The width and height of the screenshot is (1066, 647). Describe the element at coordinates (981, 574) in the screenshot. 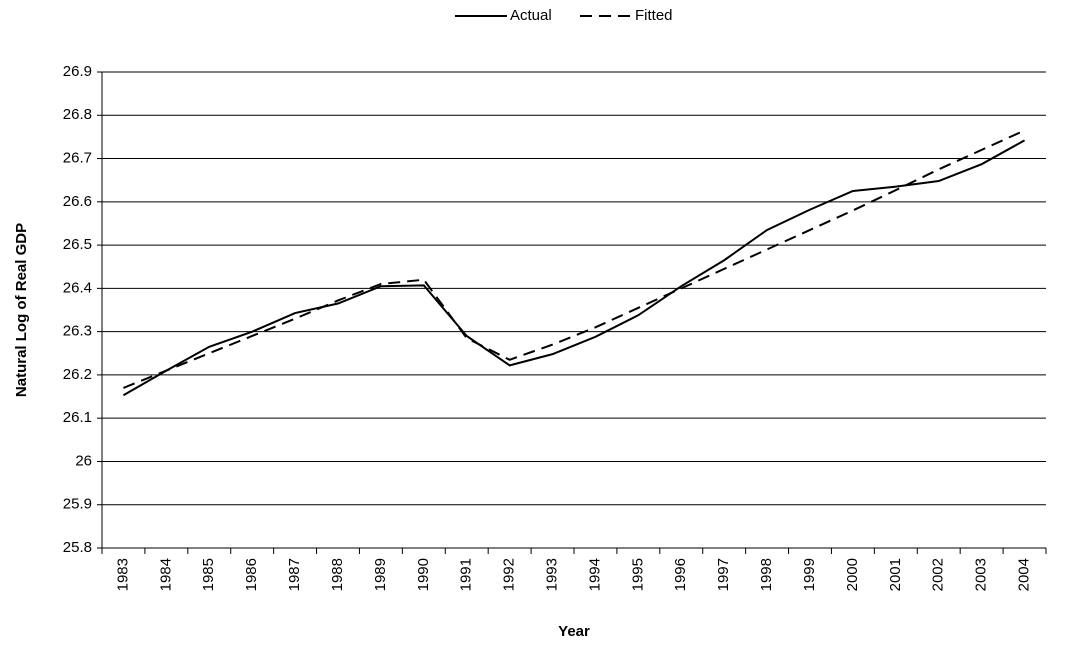

I see `x-tick-label: 2003` at that location.